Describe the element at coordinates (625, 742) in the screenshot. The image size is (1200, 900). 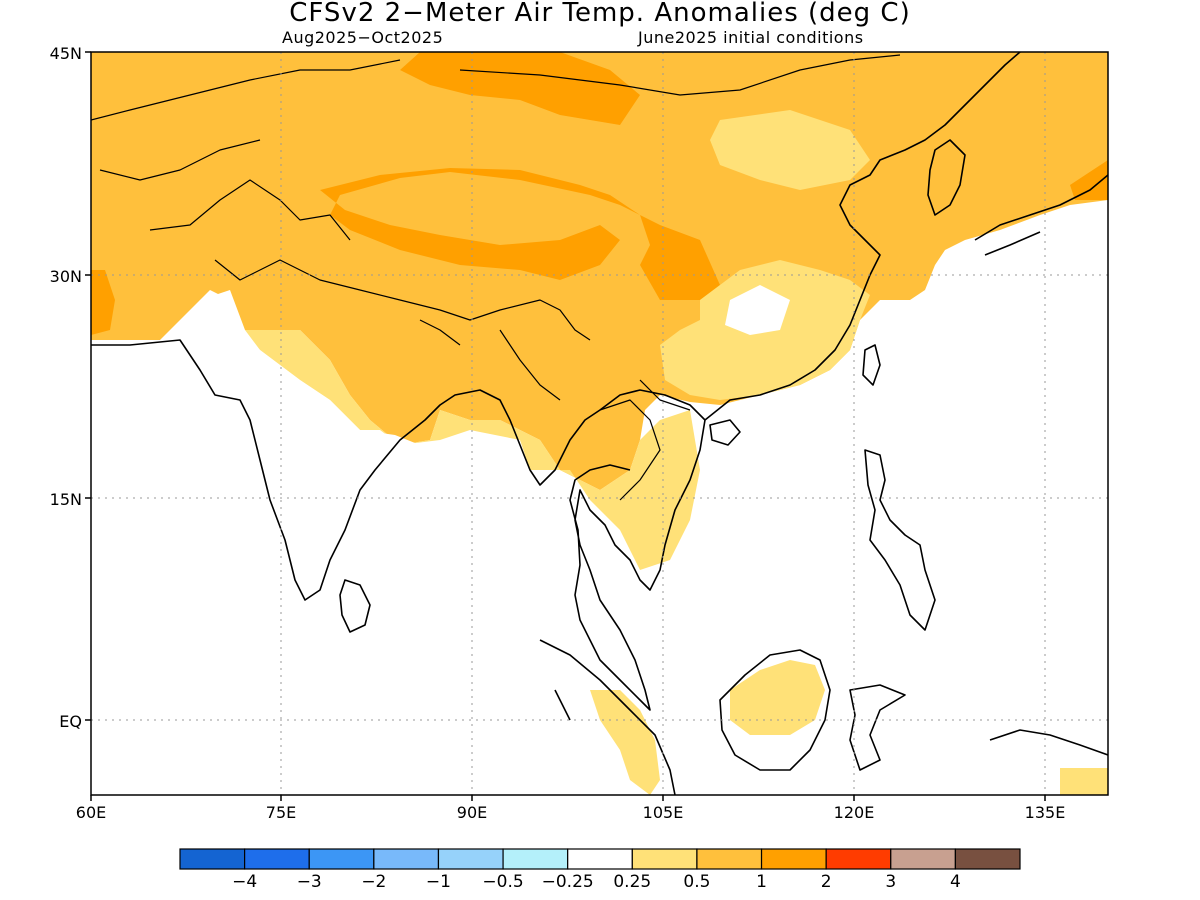
I see `anomaly-region-weak-sumatra` at that location.